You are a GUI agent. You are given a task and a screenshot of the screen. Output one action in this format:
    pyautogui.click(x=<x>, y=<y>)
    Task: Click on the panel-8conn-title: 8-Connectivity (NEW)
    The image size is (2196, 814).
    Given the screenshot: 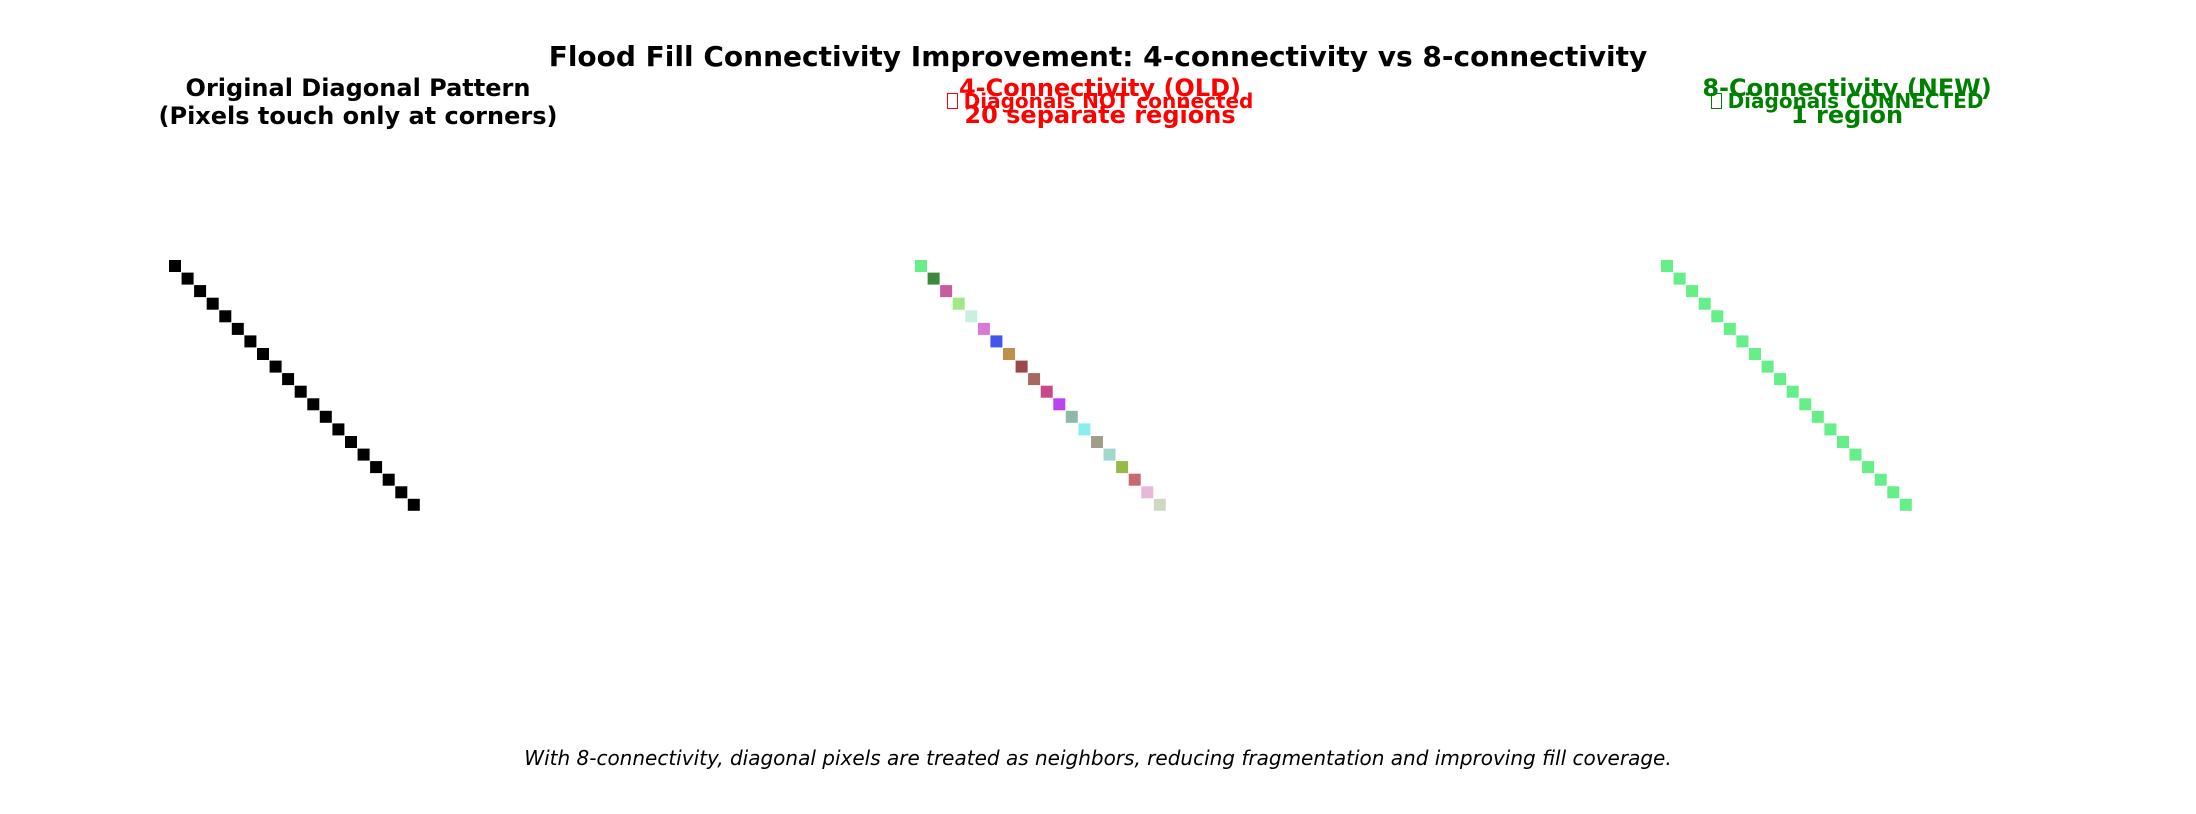 What is the action you would take?
    pyautogui.click(x=1847, y=88)
    